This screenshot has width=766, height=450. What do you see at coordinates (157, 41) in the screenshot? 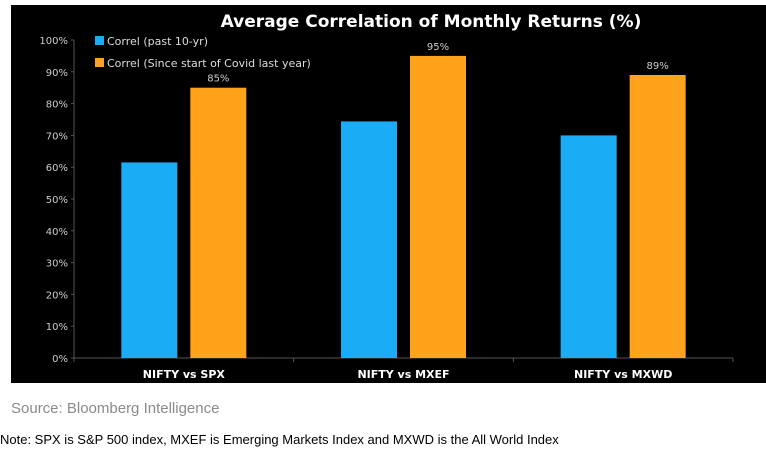
I see `legend-label: Correl (past 10-yr)` at bounding box center [157, 41].